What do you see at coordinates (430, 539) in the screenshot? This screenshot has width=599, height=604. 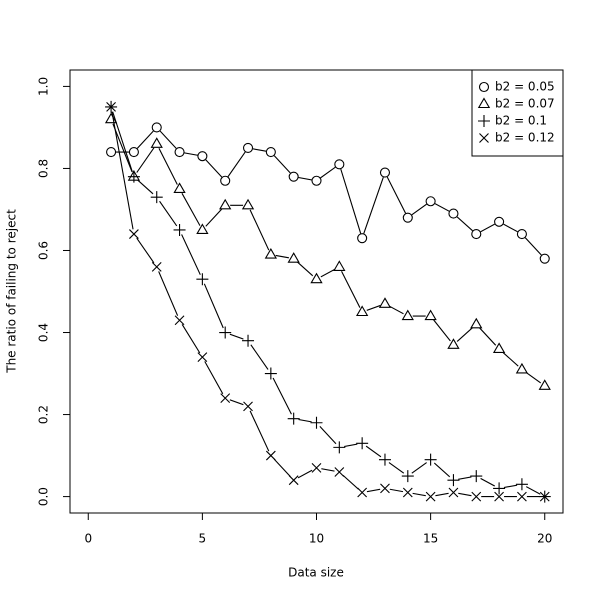 I see `x-tick-label: 15` at bounding box center [430, 539].